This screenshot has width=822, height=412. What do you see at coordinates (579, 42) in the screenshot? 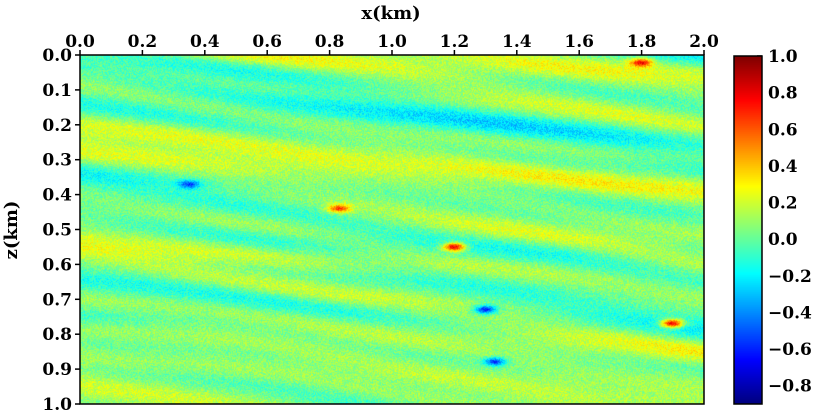
I see `x-tick-label: 1.6` at bounding box center [579, 42].